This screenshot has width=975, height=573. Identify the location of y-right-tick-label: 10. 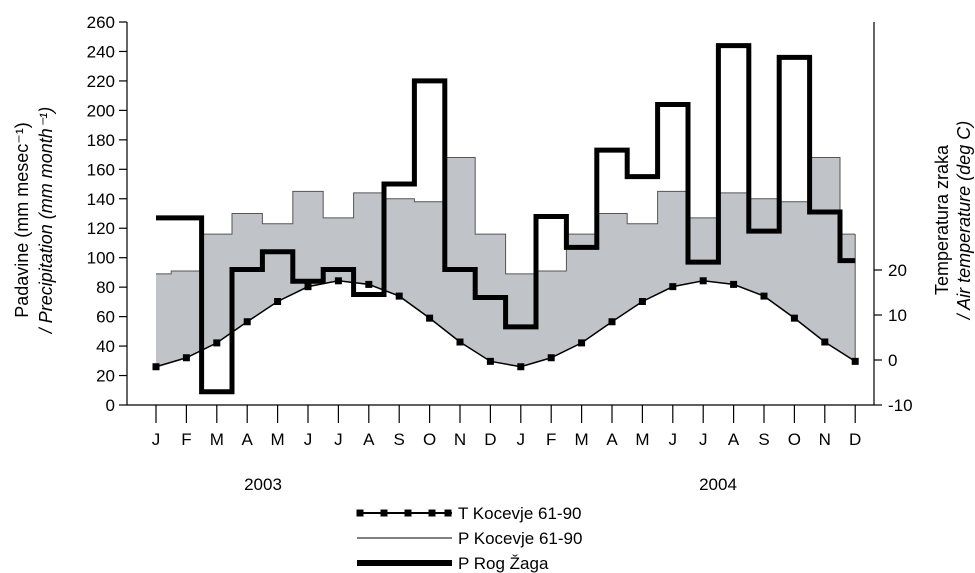
(897, 315).